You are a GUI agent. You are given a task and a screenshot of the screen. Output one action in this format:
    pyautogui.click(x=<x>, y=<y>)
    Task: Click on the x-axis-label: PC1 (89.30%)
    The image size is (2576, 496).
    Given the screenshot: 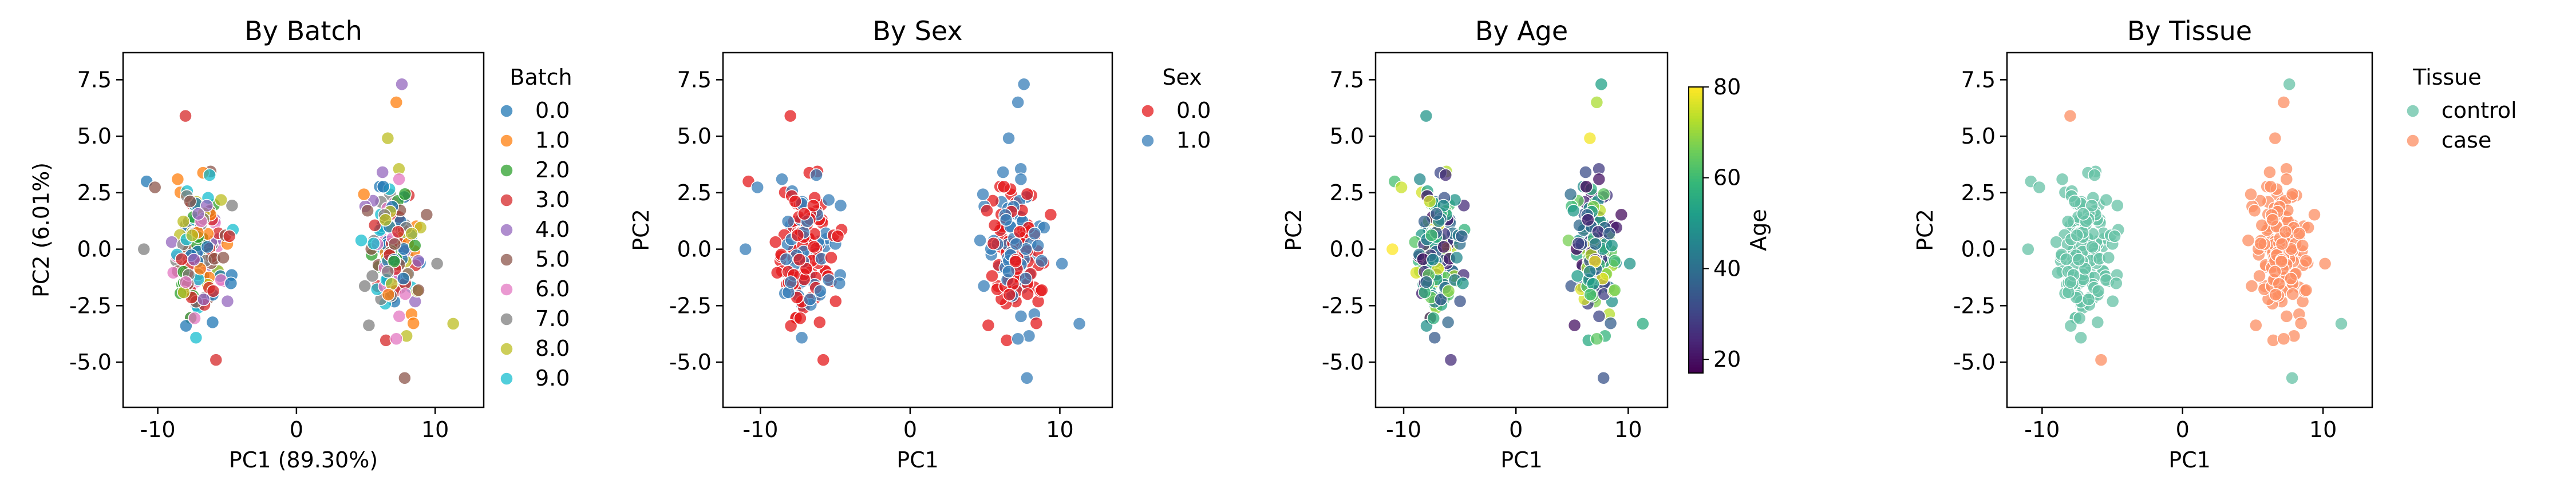 What is the action you would take?
    pyautogui.click(x=303, y=460)
    